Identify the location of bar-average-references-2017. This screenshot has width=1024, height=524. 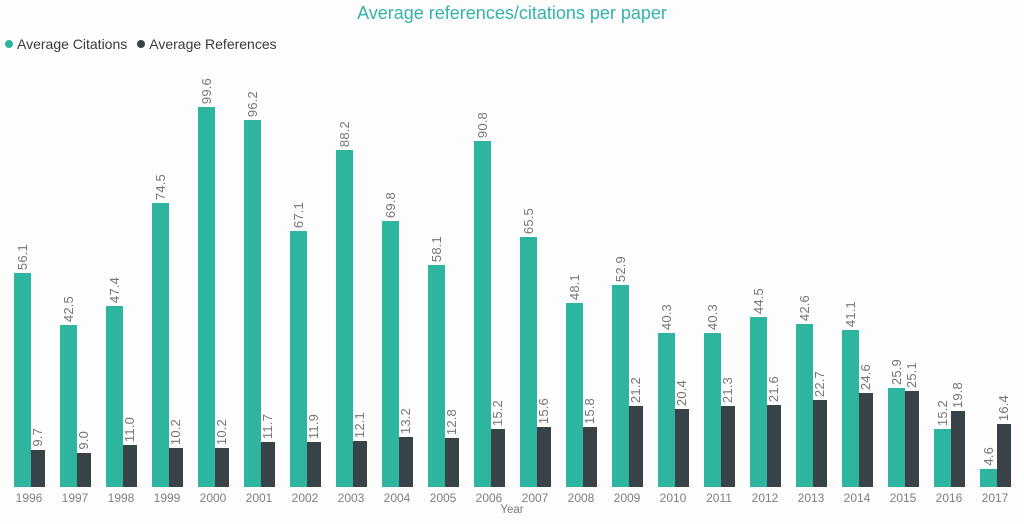
(1003, 455).